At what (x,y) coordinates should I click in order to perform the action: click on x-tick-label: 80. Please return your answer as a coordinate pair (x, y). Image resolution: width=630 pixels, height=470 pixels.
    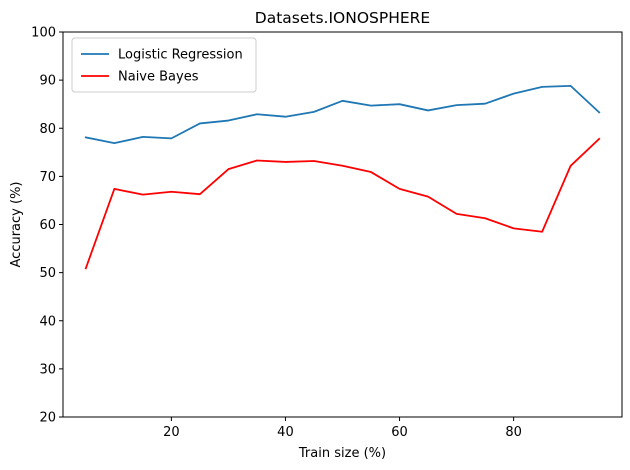
    Looking at the image, I should click on (513, 432).